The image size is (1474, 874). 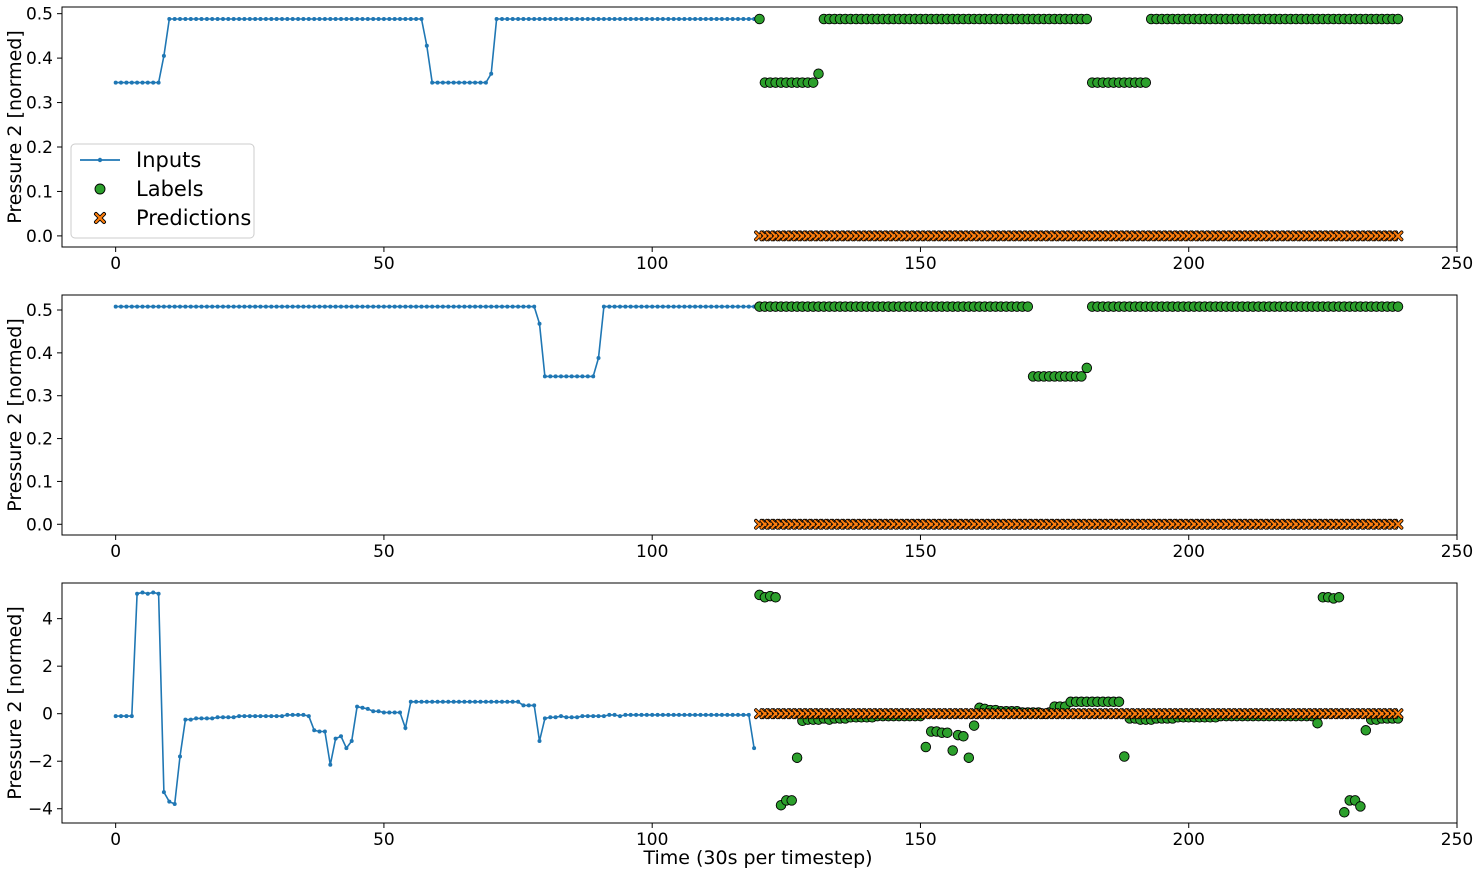 I want to click on legend-entry-inputs: Inputs, so click(x=140, y=160).